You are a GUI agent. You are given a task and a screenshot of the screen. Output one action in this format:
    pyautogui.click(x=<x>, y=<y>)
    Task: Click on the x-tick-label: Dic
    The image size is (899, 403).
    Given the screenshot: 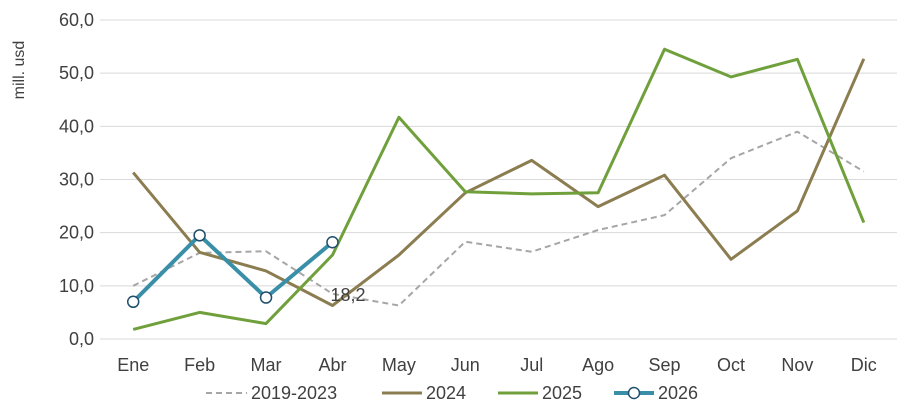 What is the action you would take?
    pyautogui.click(x=864, y=365)
    